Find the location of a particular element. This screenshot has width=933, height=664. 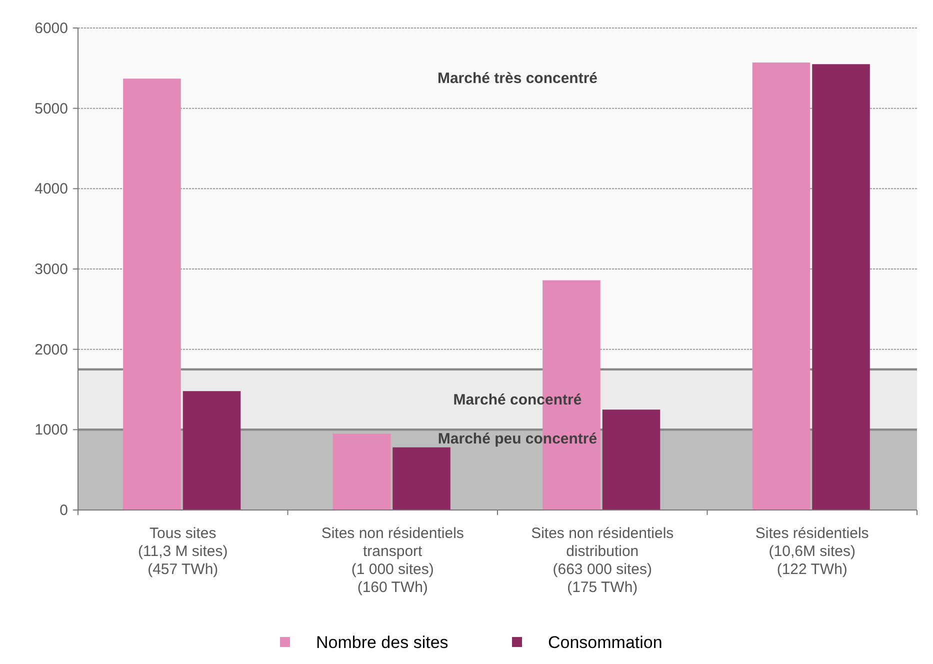

x-tick-label: Sites non résidentiels transport (1 000 sites) (160 TWh) is located at coordinates (392, 560).